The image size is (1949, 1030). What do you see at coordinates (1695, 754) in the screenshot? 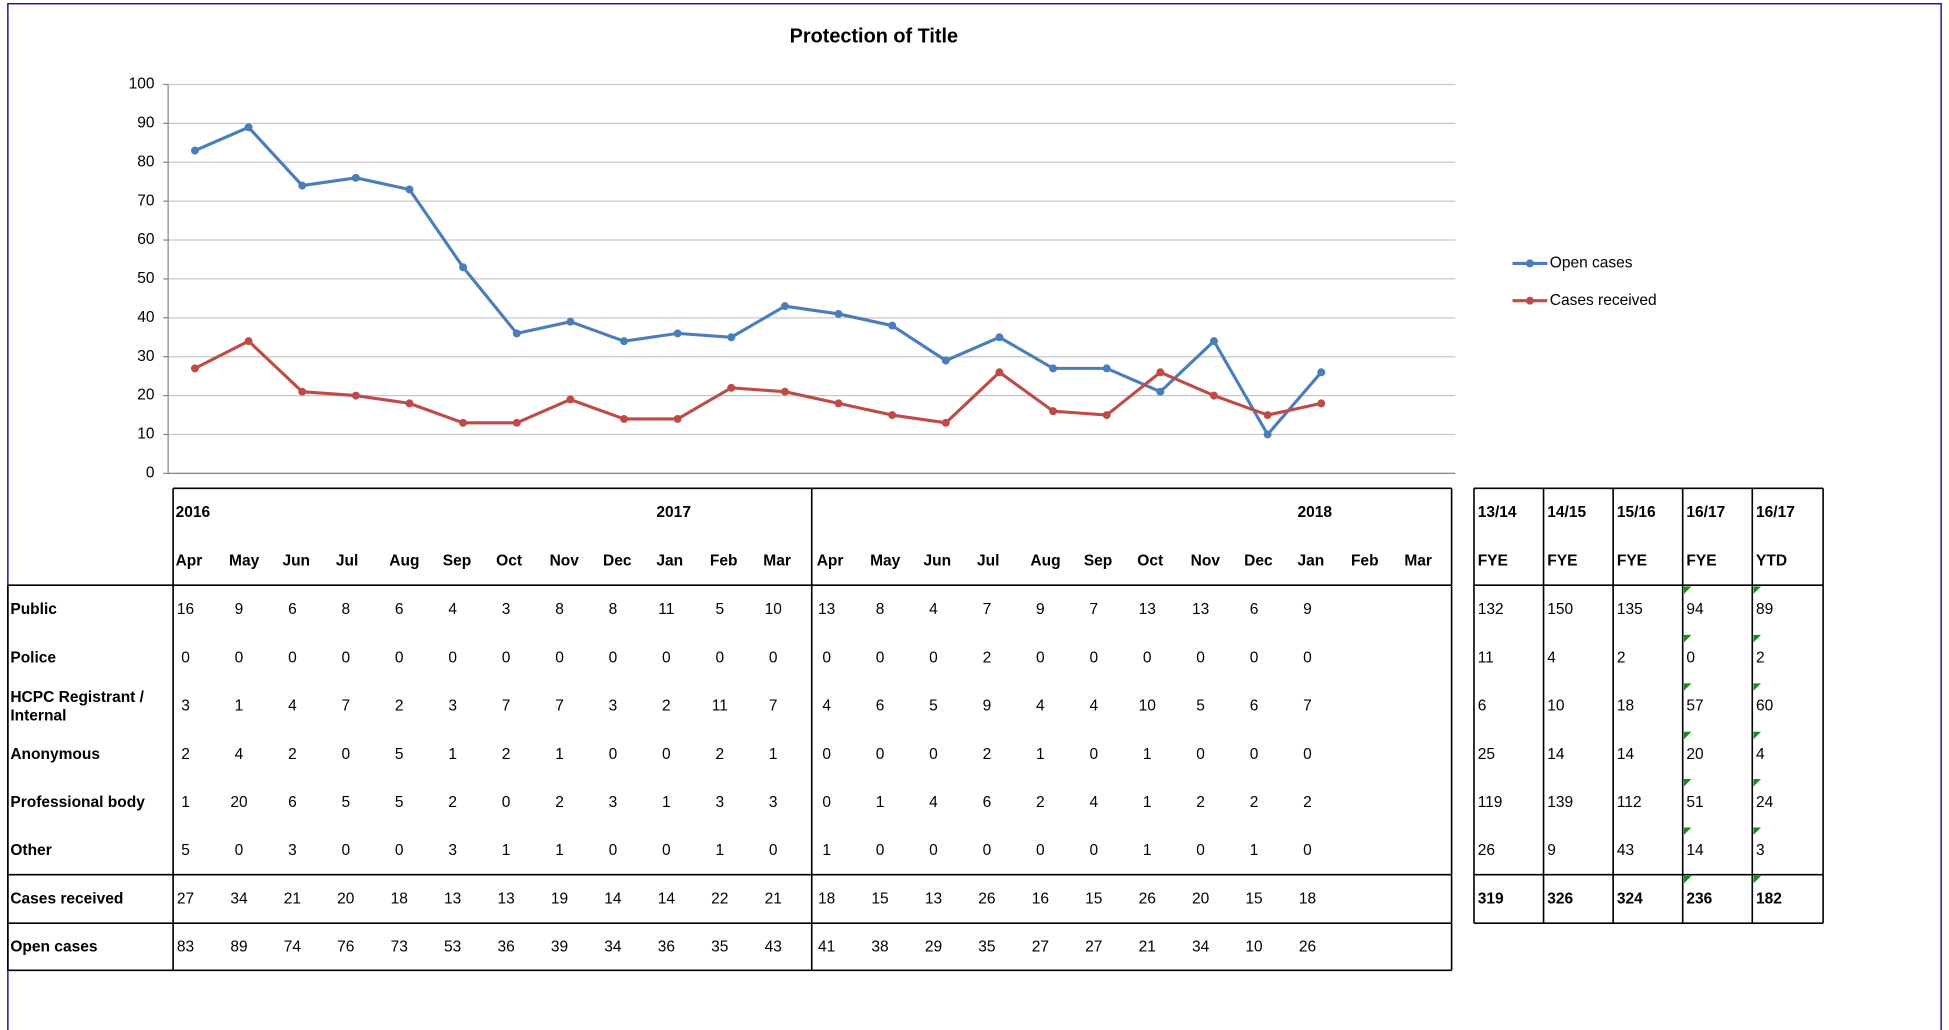
I see `summary-cell: 20` at bounding box center [1695, 754].